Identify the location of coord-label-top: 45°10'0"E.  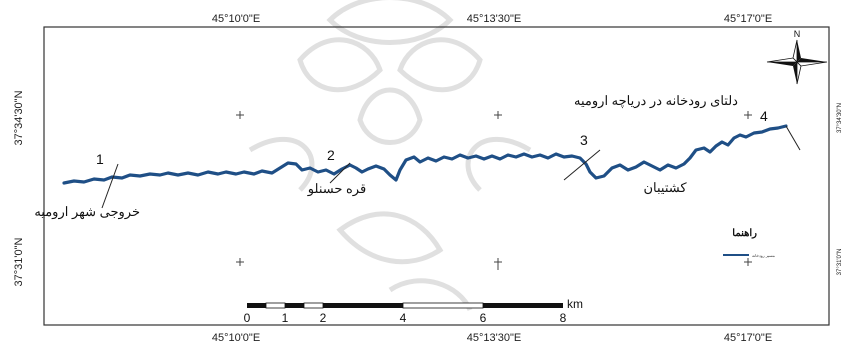
(236, 19).